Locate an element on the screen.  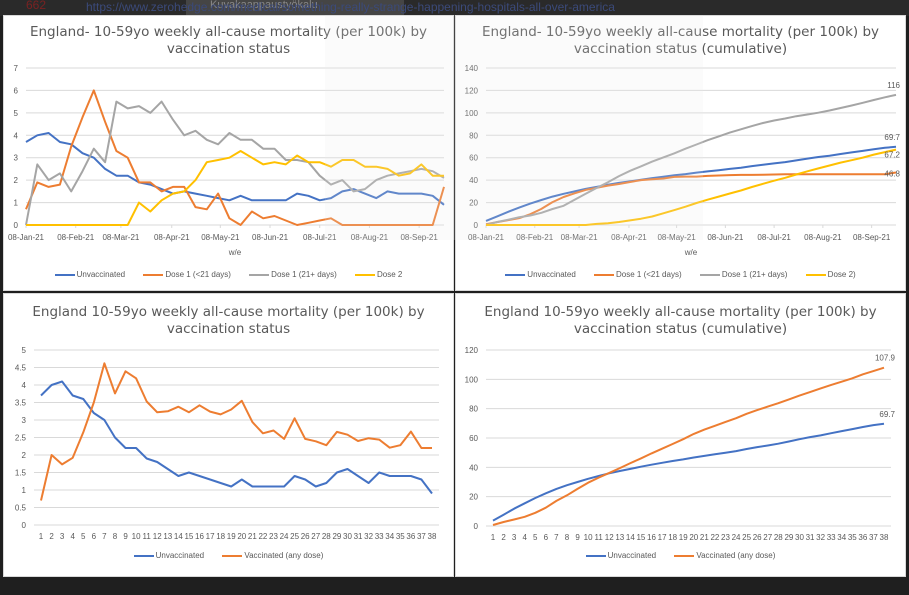
x-tick-label: 23 is located at coordinates (725, 537).